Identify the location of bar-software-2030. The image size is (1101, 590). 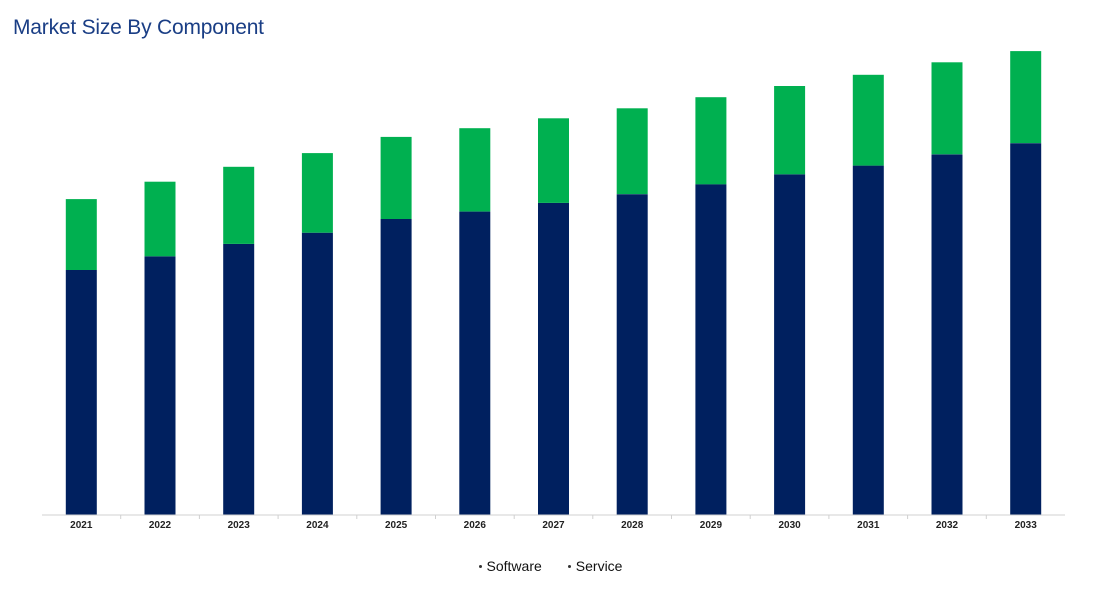
(790, 345).